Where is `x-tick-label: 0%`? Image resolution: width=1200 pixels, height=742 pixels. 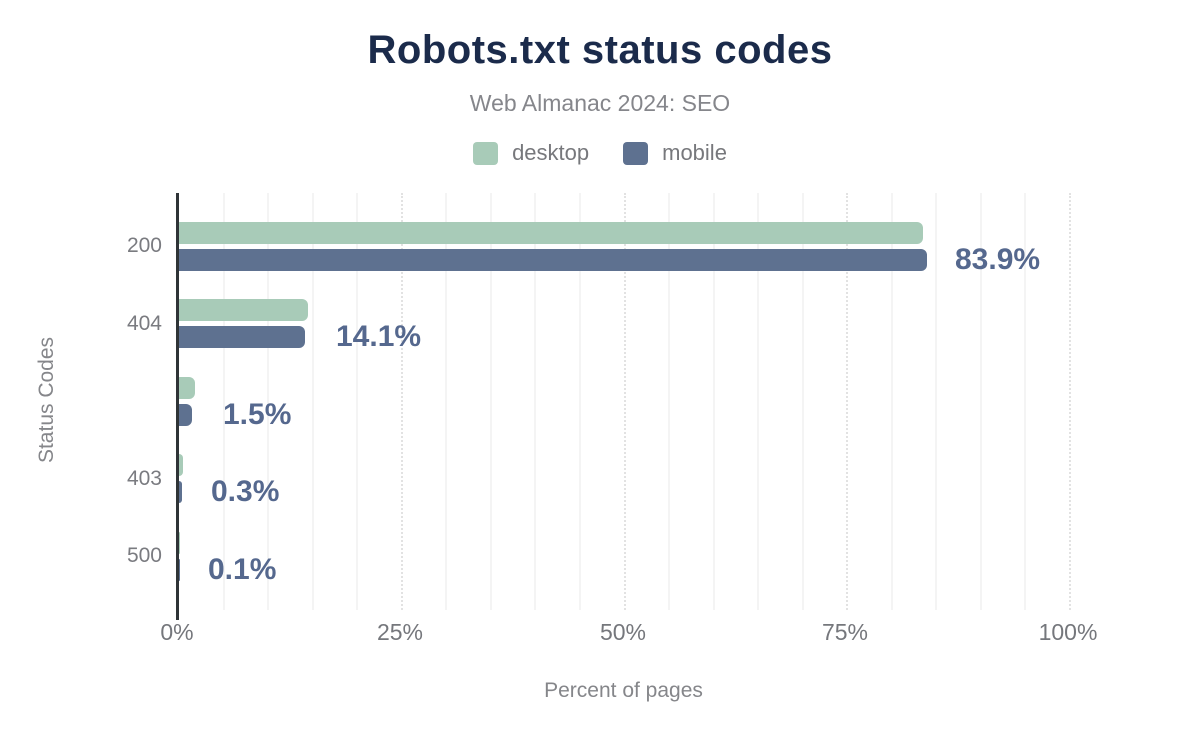
x-tick-label: 0% is located at coordinates (177, 632).